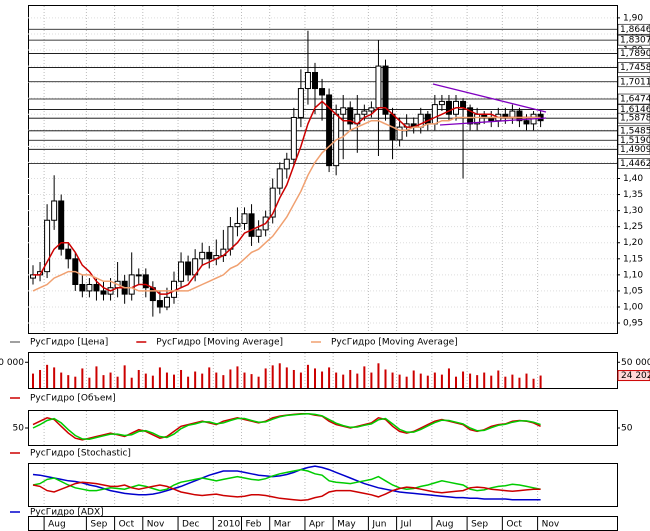  Describe the element at coordinates (635, 363) in the screenshot. I see `y2-tick-label: 50 000` at that location.